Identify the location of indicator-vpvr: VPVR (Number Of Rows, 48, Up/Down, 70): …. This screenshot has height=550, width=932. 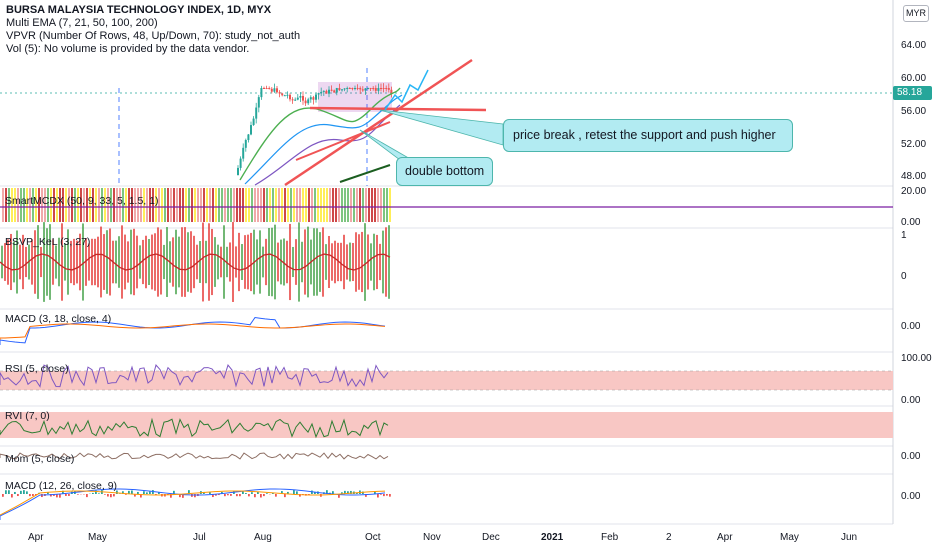
(153, 36).